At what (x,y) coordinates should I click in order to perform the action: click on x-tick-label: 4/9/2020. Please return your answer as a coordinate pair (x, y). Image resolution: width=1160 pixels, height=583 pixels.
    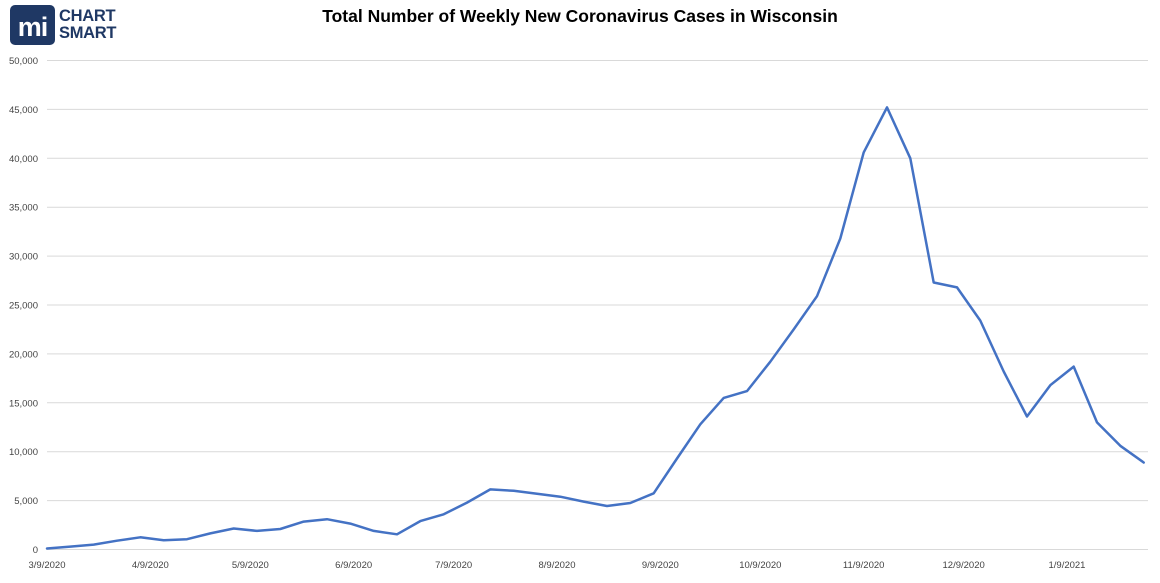
    Looking at the image, I should click on (150, 565).